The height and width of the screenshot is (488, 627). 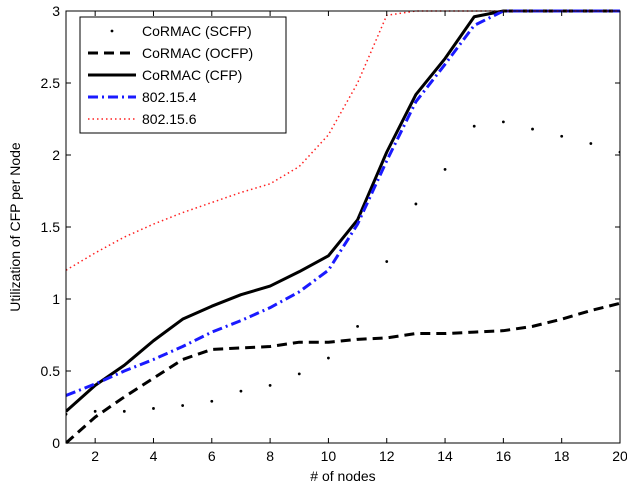 I want to click on legend-entry-cormac-ocfp: CoRMAC (OCFP), so click(x=170, y=53).